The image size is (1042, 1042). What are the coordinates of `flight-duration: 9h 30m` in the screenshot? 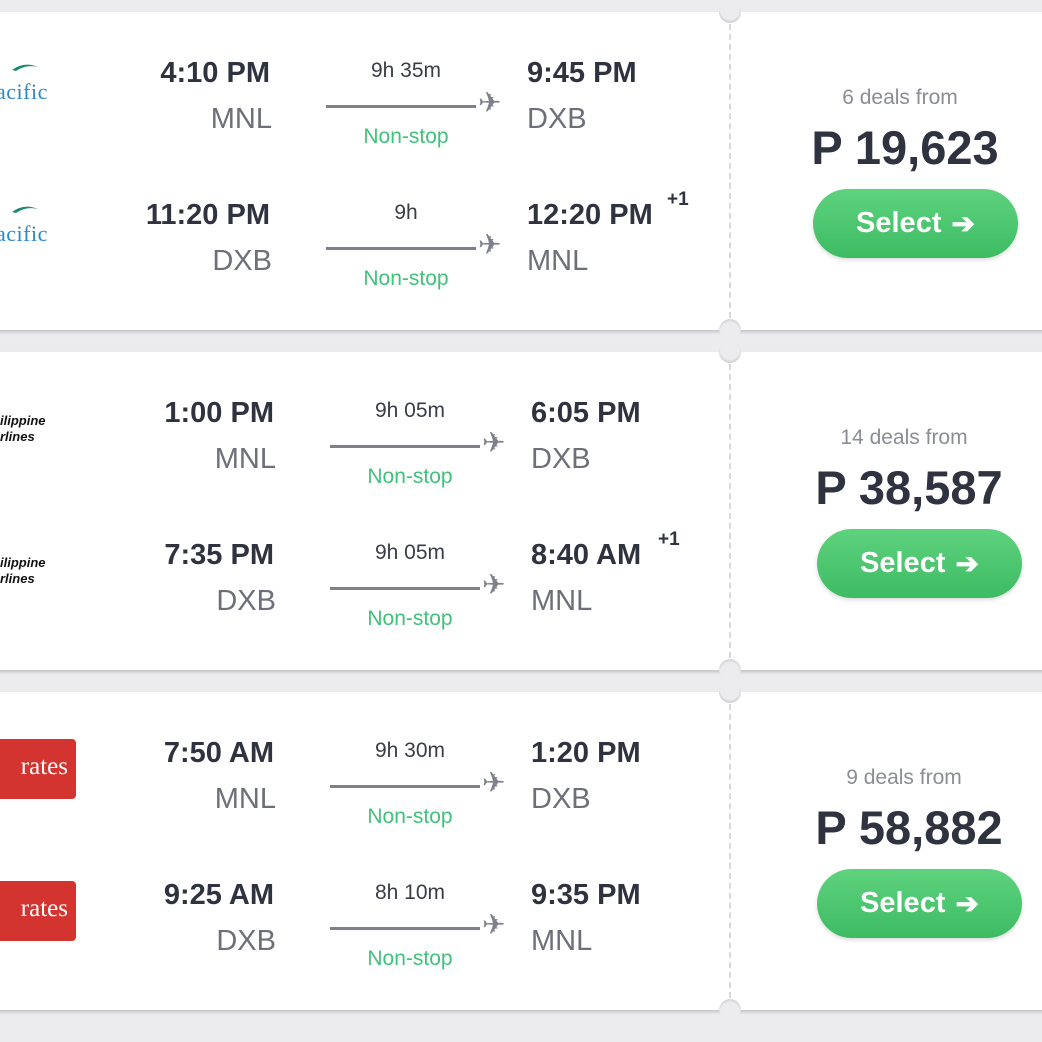 It's located at (410, 750).